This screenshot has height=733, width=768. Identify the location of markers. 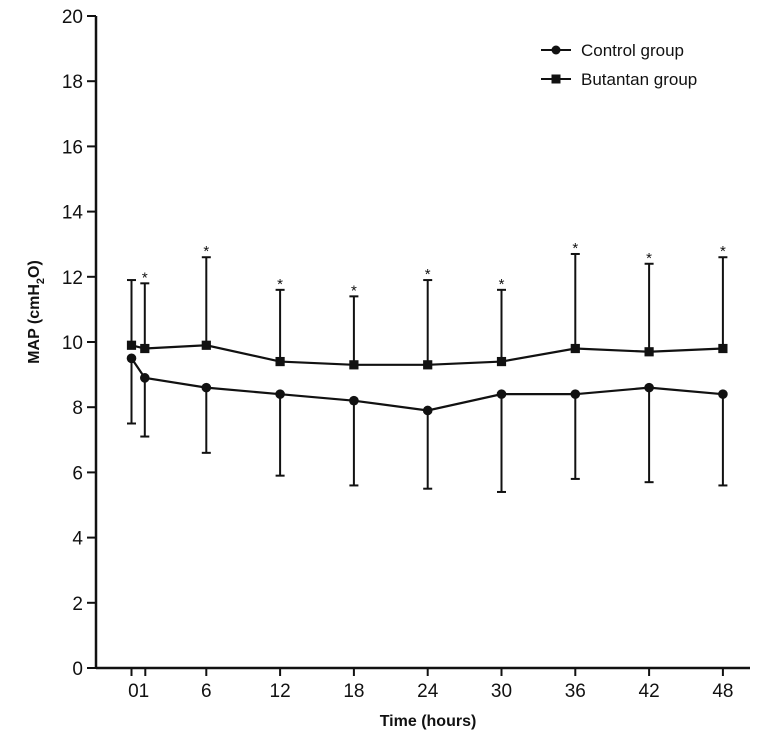
(427, 378).